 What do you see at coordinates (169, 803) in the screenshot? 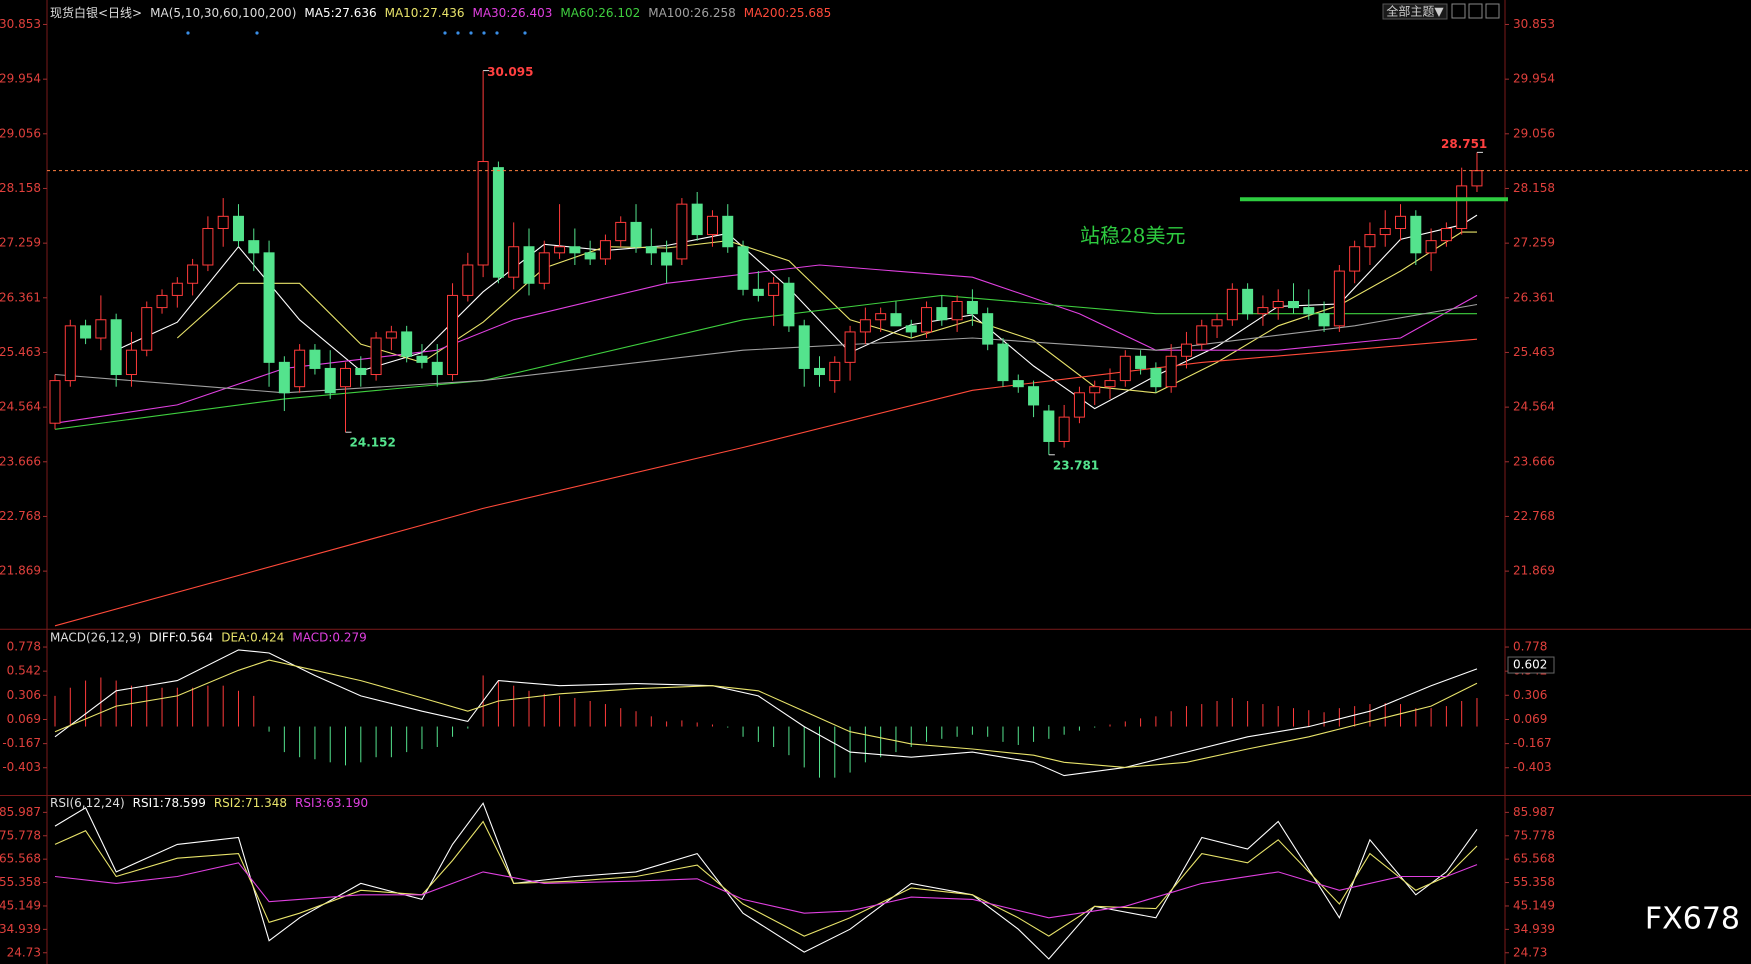
I see `legend-label: RSI1:78.599` at bounding box center [169, 803].